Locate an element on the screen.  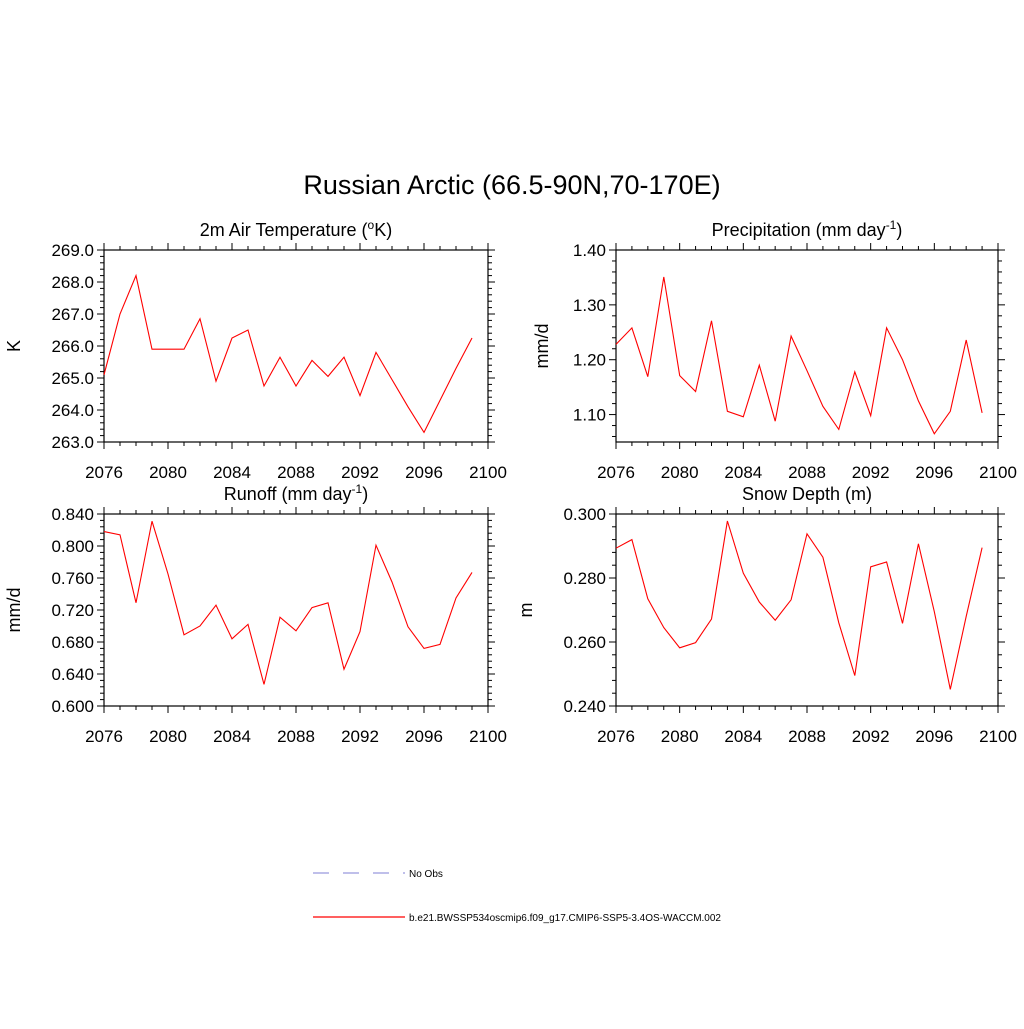
y-tick-label: 266.0 is located at coordinates (72, 346).